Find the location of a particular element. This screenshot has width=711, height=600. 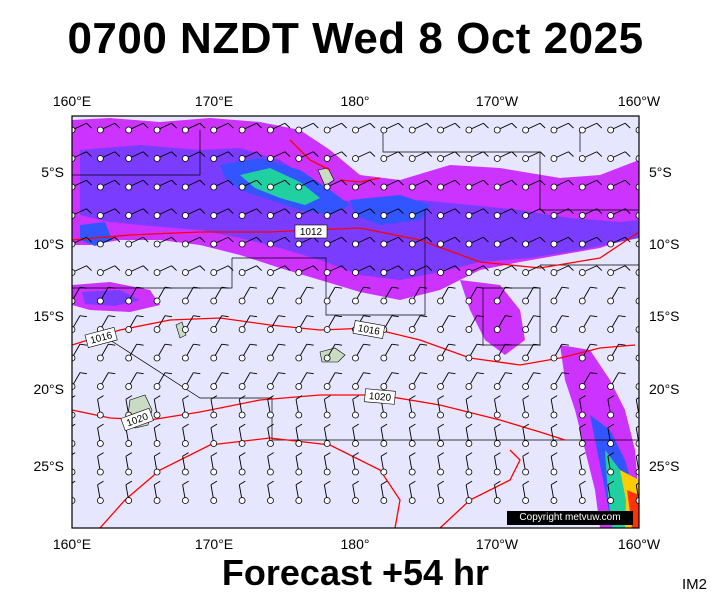

lon-label: 170°W is located at coordinates (497, 544).